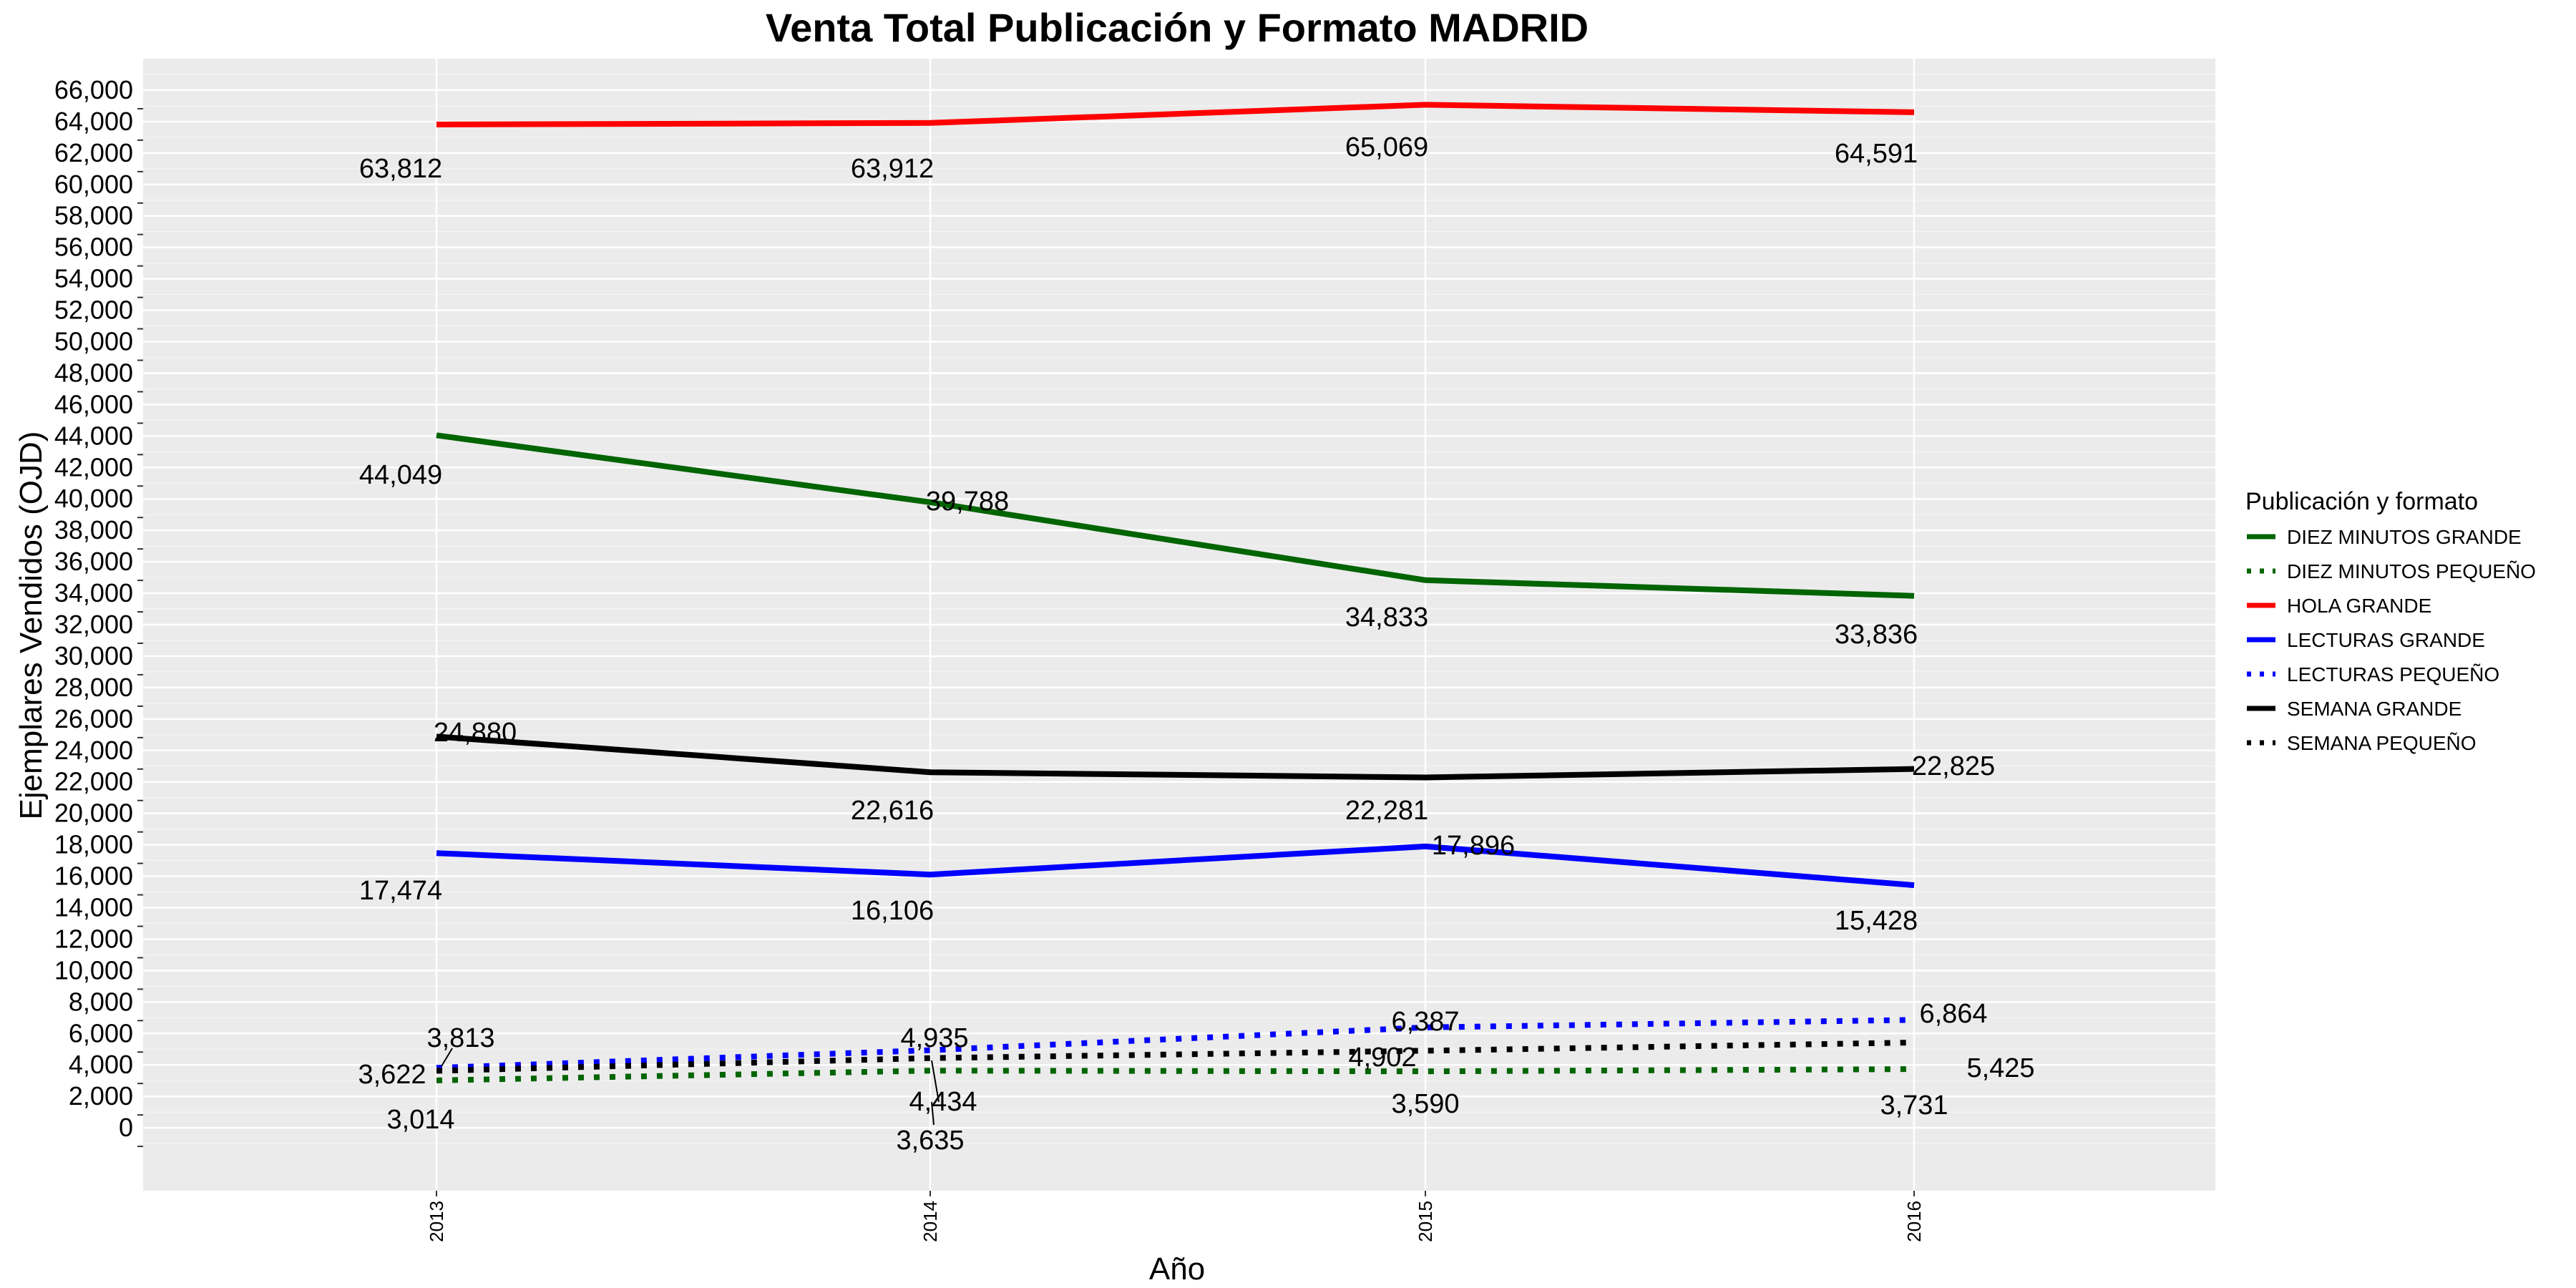 This screenshot has height=1288, width=2576. Describe the element at coordinates (1425, 1104) in the screenshot. I see `data-label: 3,590` at that location.